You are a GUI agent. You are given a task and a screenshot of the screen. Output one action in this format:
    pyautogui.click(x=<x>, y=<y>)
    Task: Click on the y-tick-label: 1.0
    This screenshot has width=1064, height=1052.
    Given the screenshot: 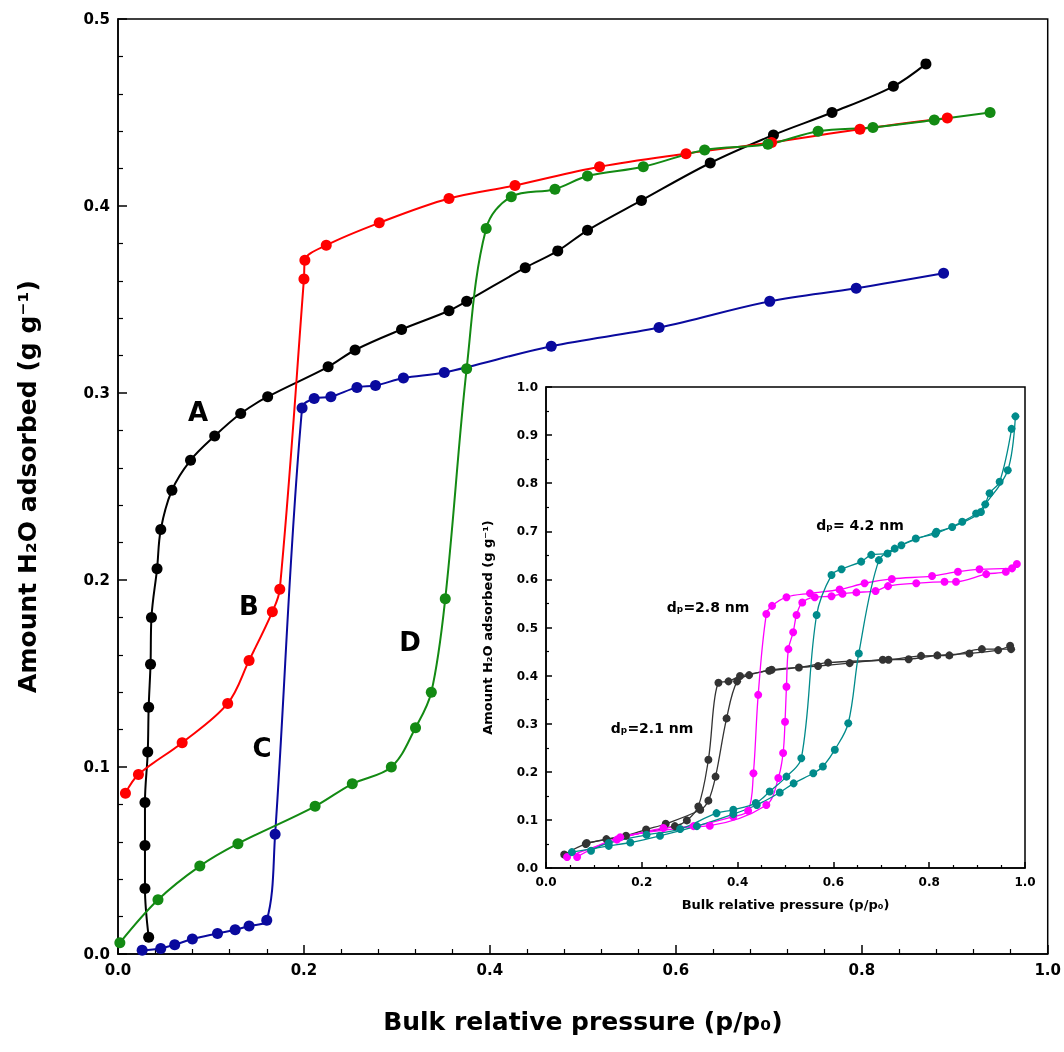 What is the action you would take?
    pyautogui.click(x=527, y=387)
    